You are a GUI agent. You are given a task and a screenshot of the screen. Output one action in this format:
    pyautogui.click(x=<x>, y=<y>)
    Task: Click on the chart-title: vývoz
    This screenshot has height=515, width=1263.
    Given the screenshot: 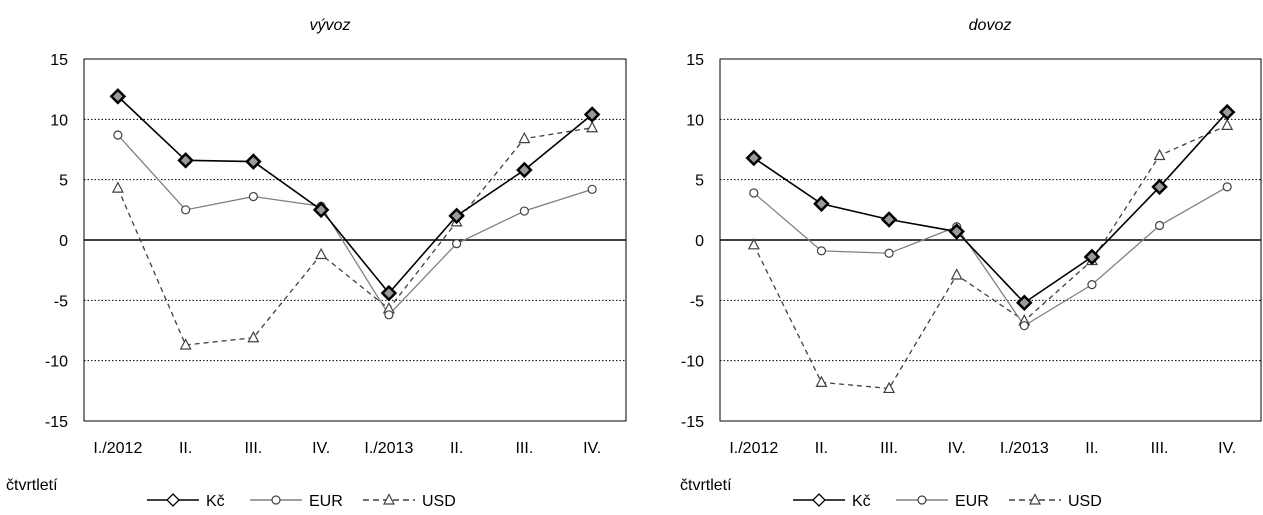 What is the action you would take?
    pyautogui.click(x=330, y=25)
    